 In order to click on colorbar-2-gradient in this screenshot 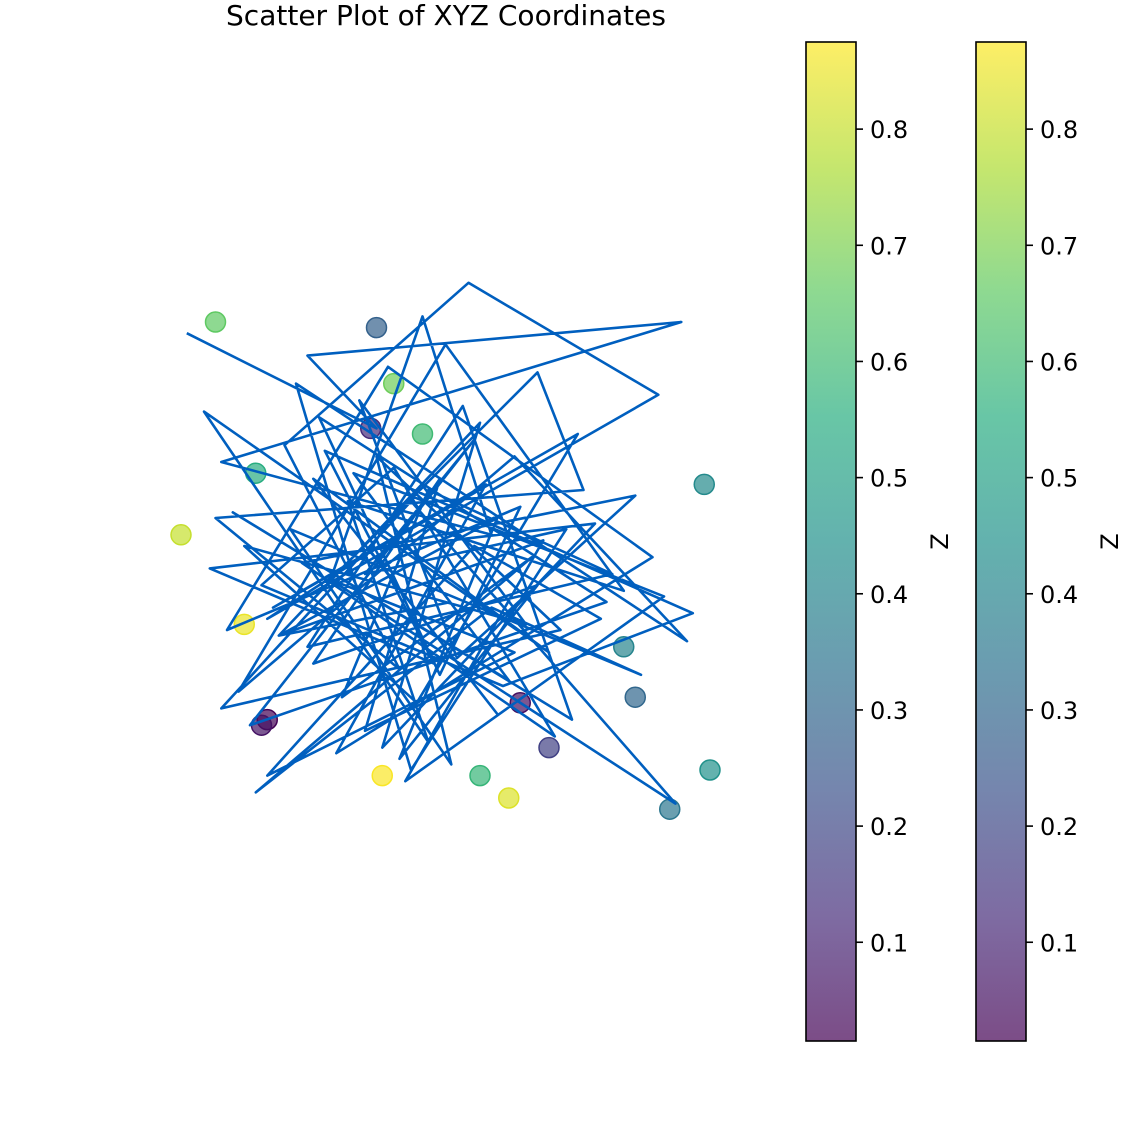, I will do `click(1001, 541)`.